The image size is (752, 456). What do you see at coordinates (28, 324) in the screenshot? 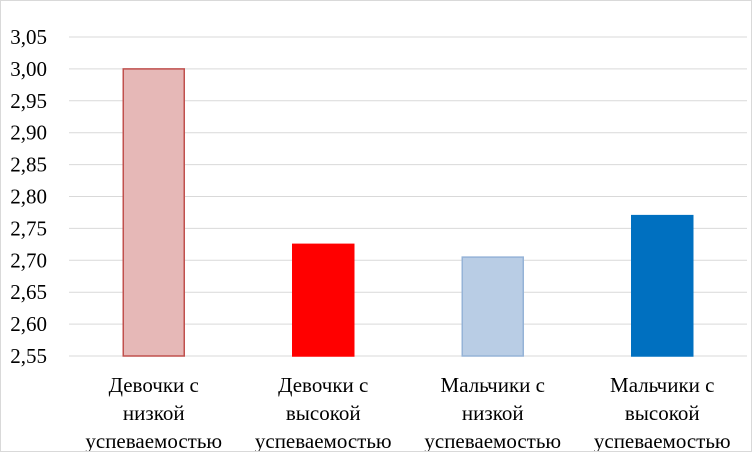
I see `y-tick-label: 2,60` at bounding box center [28, 324].